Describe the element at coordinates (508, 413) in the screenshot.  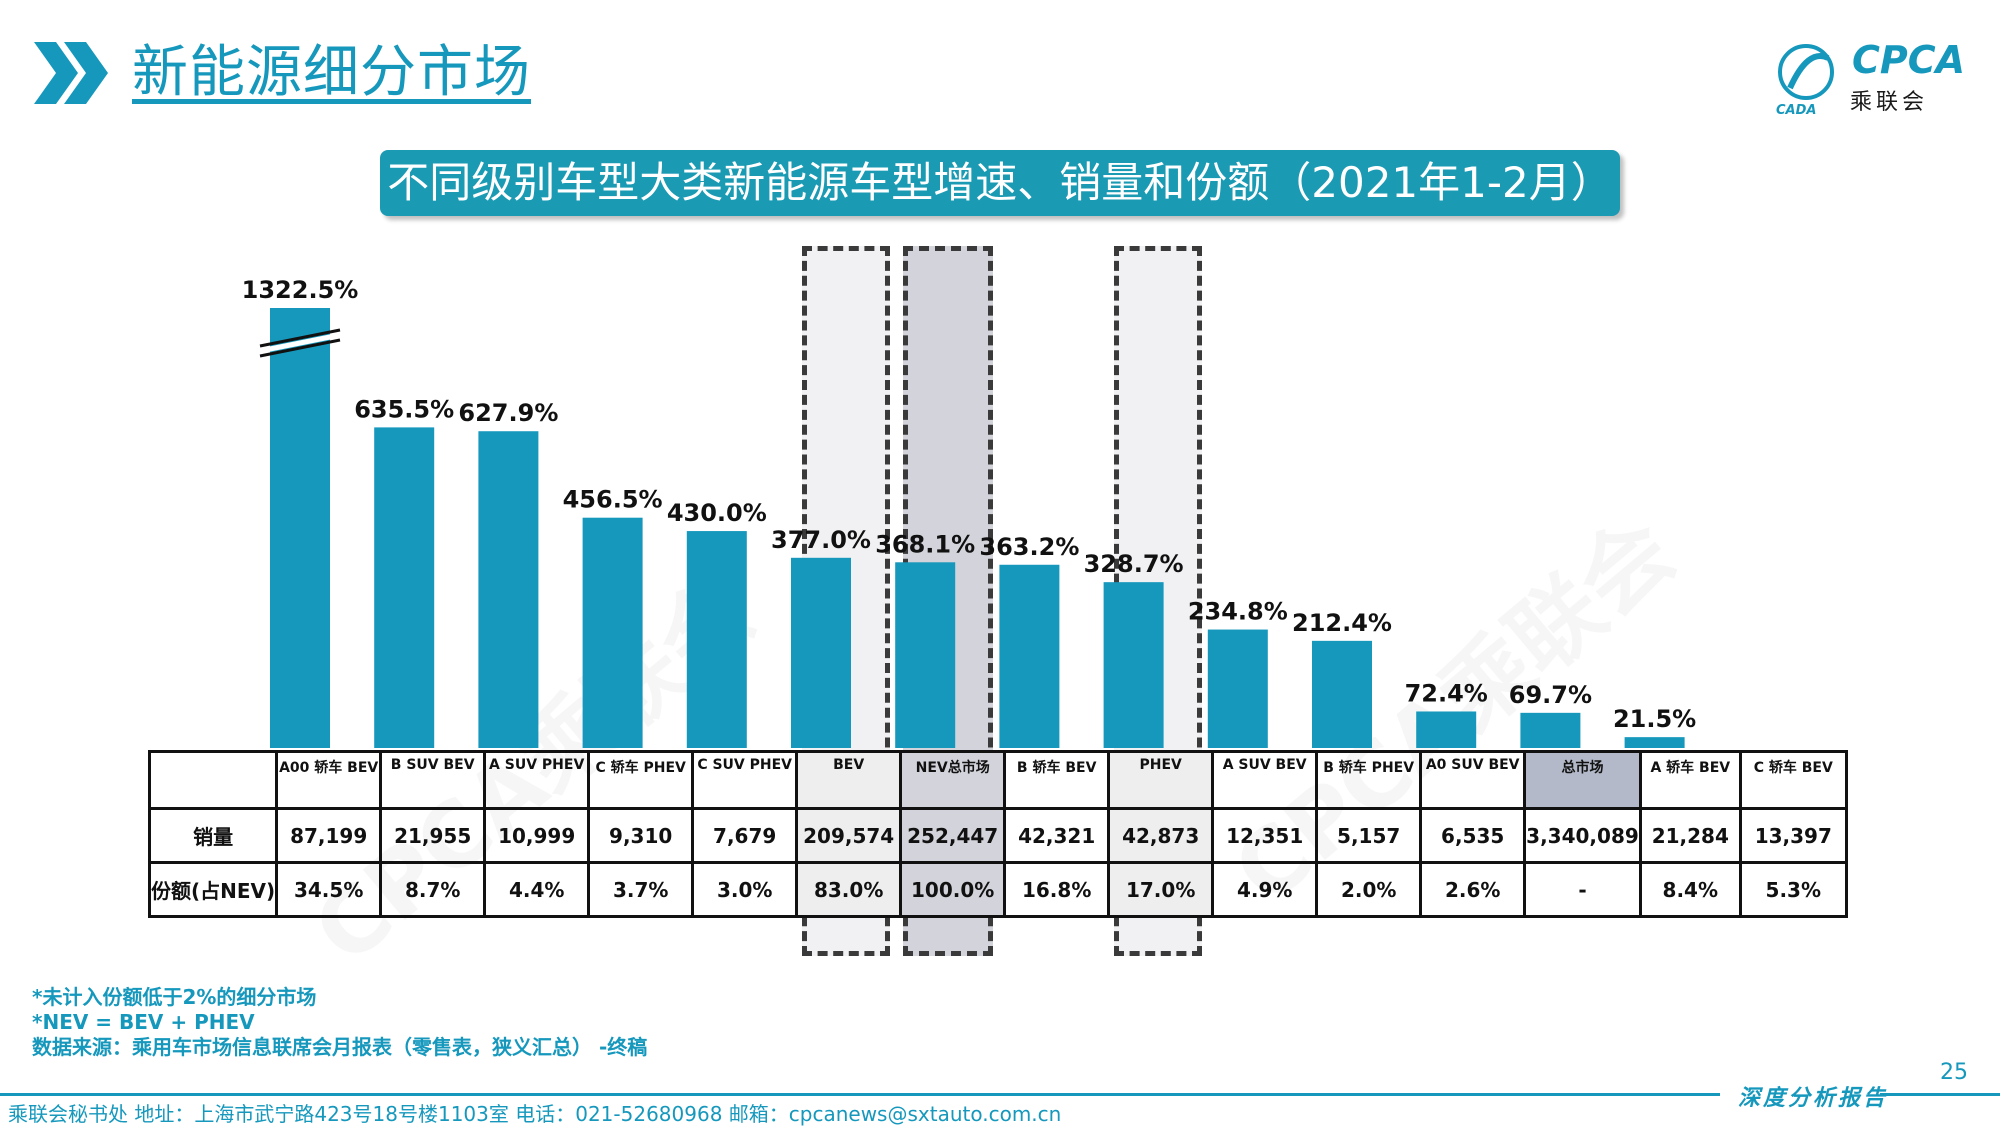
I see `data-label: 627.9%` at that location.